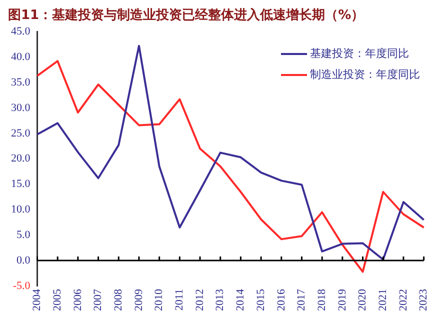  Describe the element at coordinates (342, 299) in the screenshot. I see `x-tick-label: 2019` at that location.